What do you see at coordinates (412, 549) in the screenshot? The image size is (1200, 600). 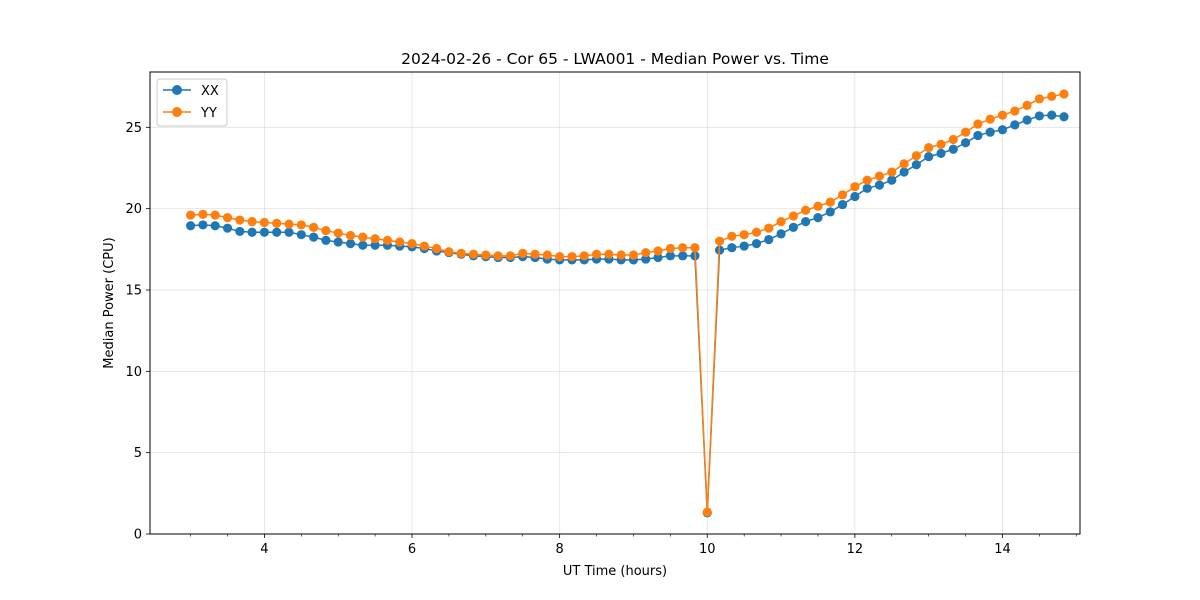 I see `x-tick-label: 6` at bounding box center [412, 549].